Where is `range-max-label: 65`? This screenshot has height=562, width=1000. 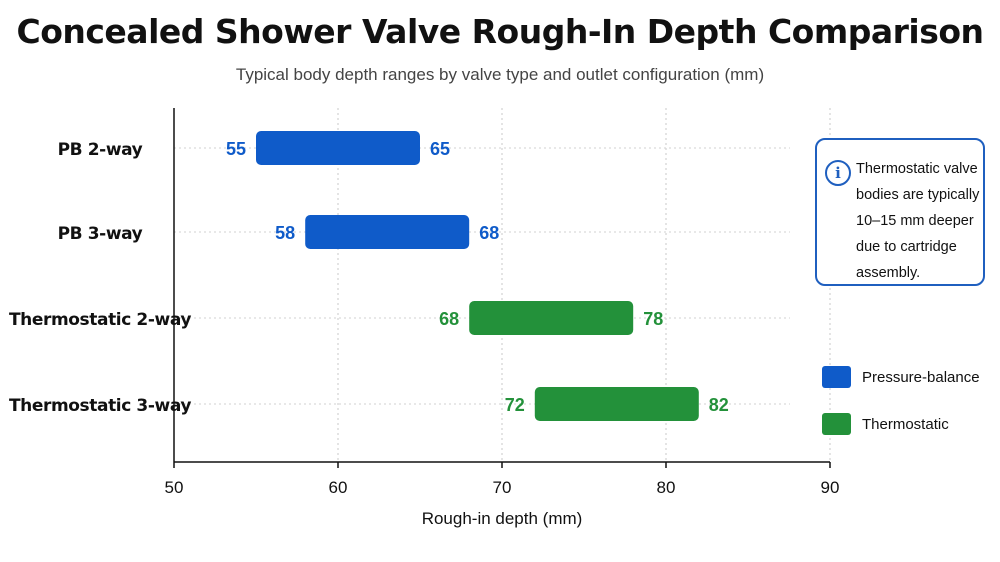 range-max-label: 65 is located at coordinates (440, 149).